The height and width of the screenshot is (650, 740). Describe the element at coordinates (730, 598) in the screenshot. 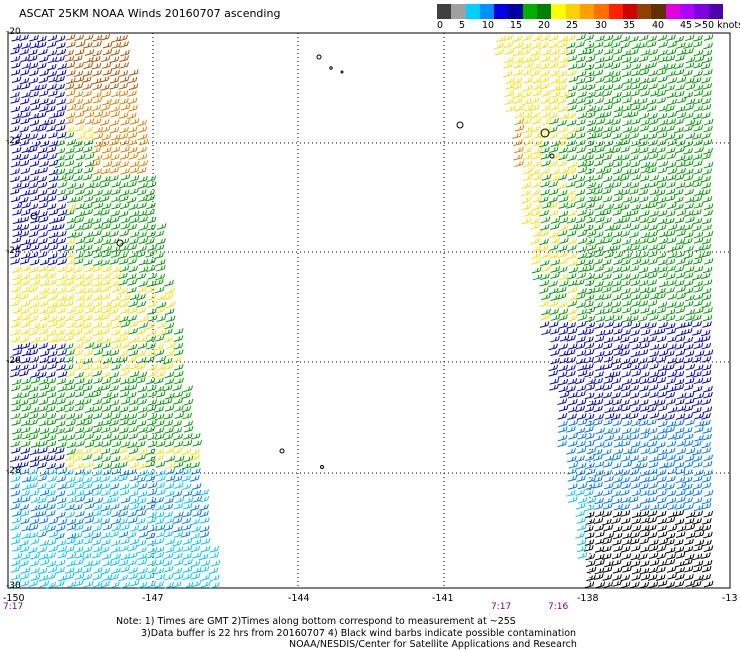

I see `lon-label: -13` at that location.